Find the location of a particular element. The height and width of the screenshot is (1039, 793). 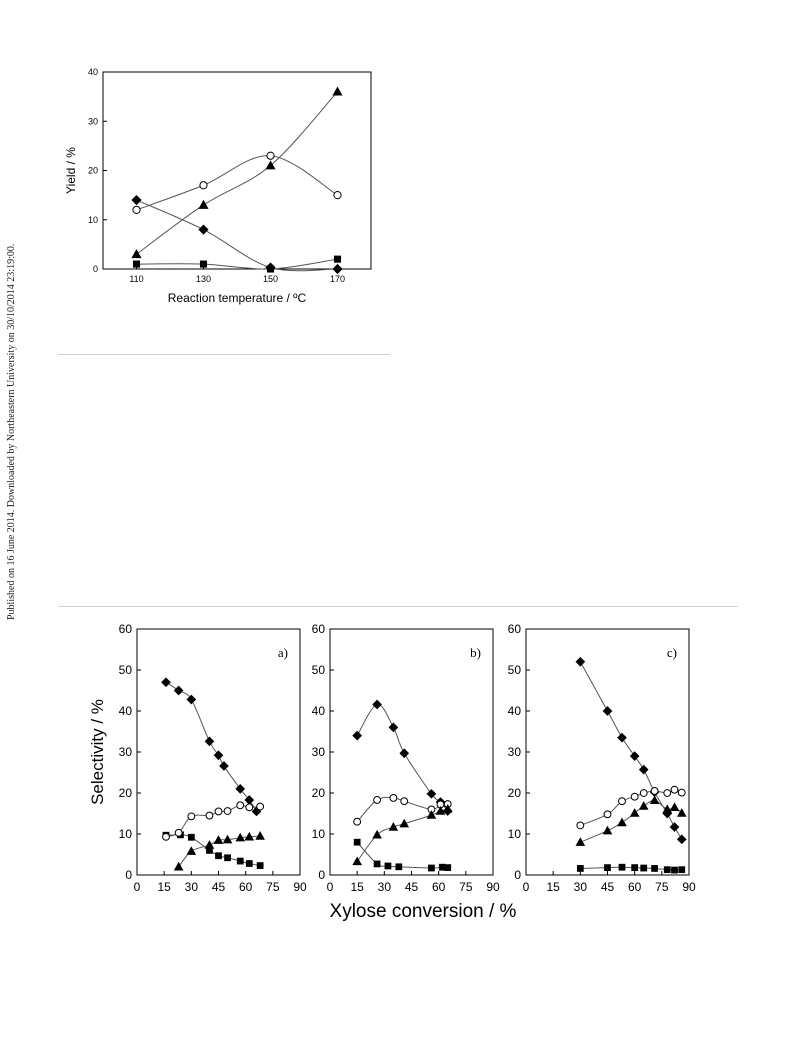

y-tick-label: 60 is located at coordinates (515, 629).